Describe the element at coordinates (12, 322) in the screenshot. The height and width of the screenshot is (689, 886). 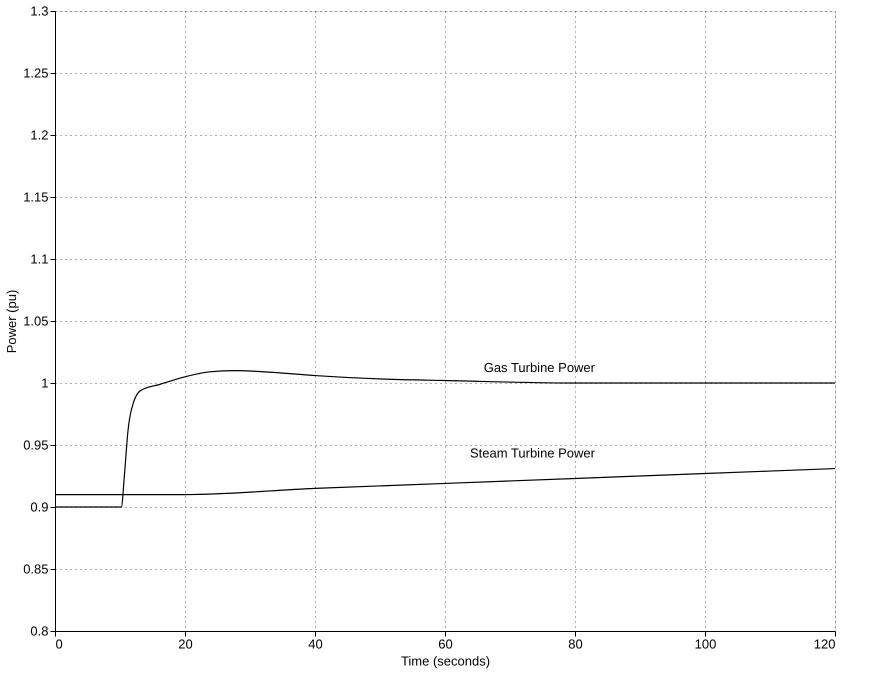
I see `y-axis-title: Power (pu)` at that location.